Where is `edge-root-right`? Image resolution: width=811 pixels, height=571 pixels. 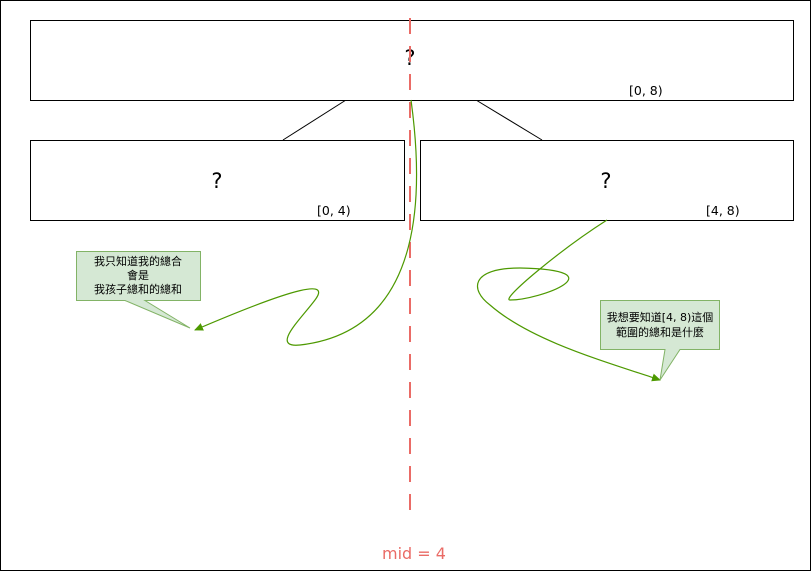
edge-root-right is located at coordinates (509, 120).